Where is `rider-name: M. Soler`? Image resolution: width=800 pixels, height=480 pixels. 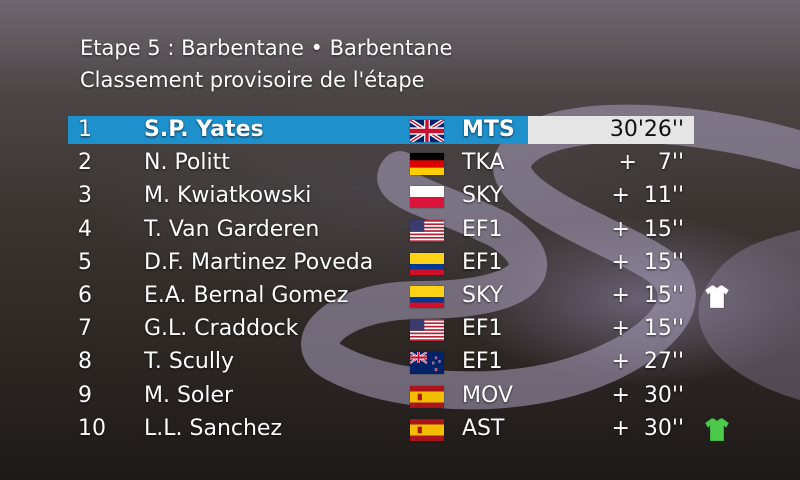 rider-name: M. Soler is located at coordinates (189, 395).